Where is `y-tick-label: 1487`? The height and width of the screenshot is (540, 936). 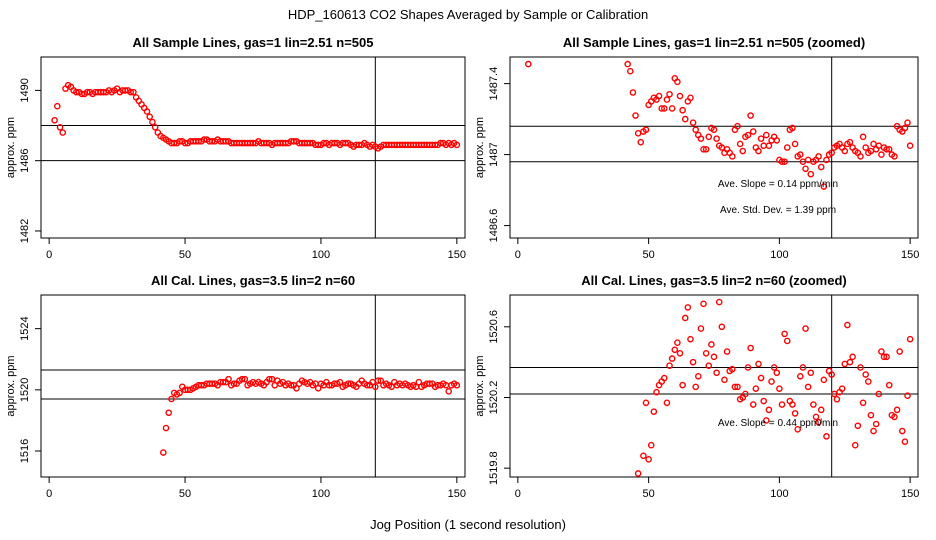
y-tick-label: 1487 is located at coordinates (494, 154).